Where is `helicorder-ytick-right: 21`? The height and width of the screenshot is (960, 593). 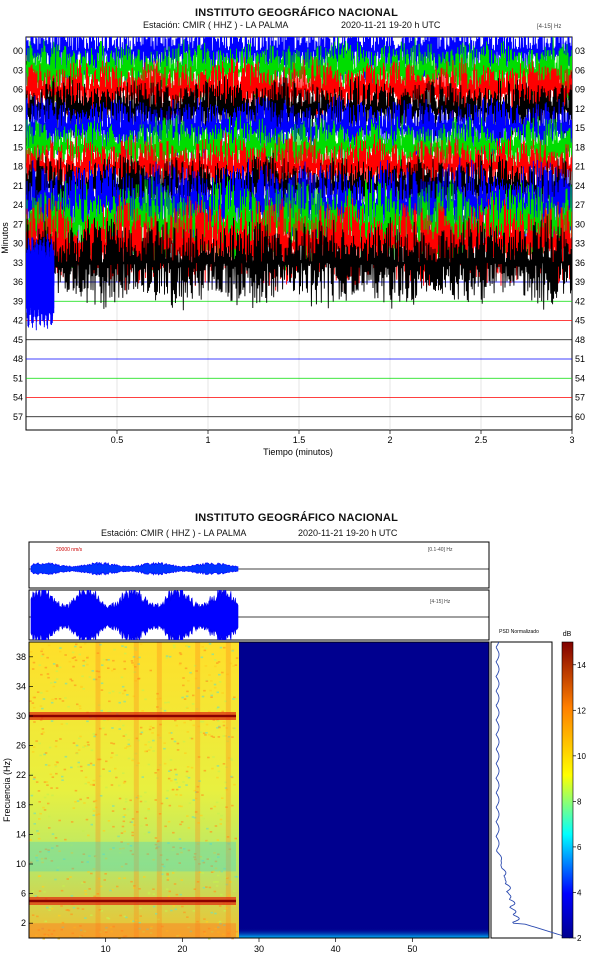 helicorder-ytick-right: 21 is located at coordinates (580, 167).